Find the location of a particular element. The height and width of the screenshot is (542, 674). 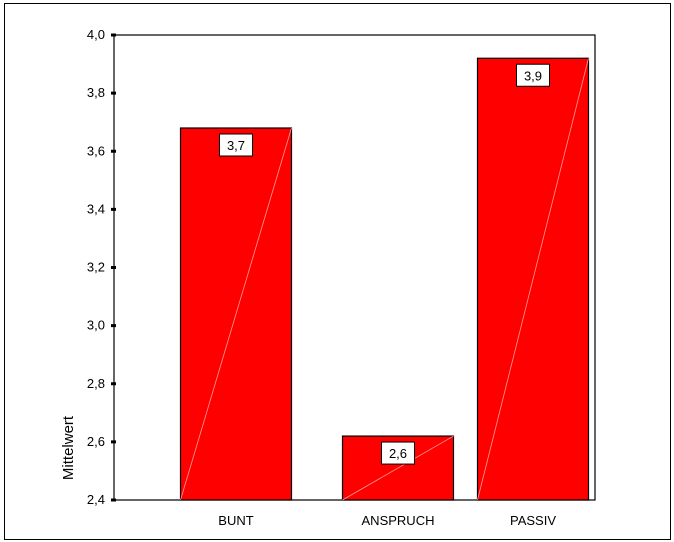

data-label: 3,9 is located at coordinates (533, 75).